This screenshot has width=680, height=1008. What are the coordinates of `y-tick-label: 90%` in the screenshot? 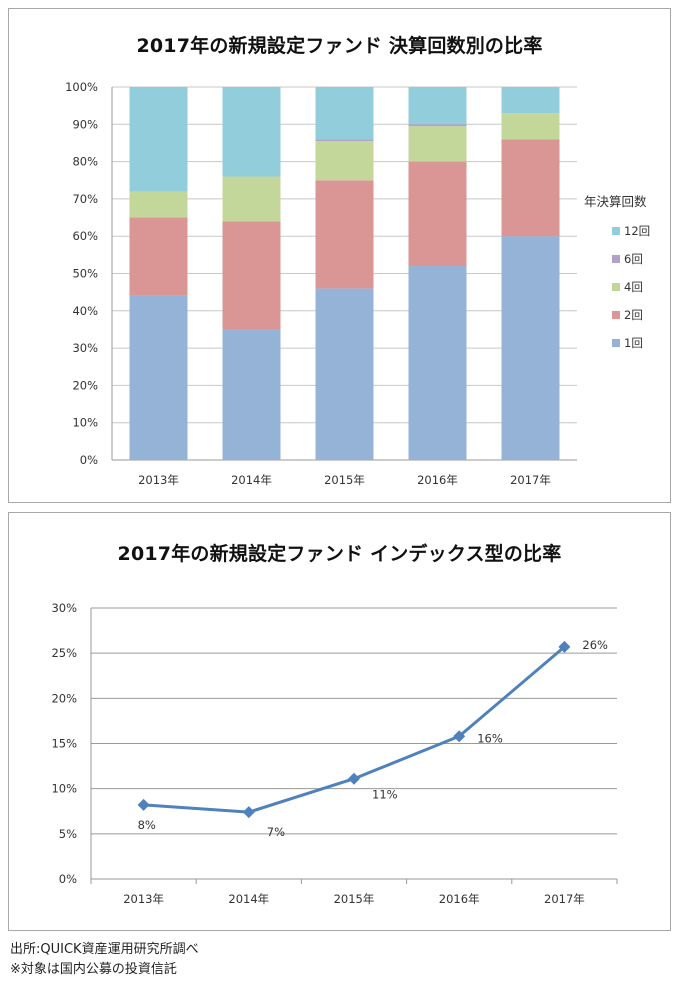 It's located at (85, 124).